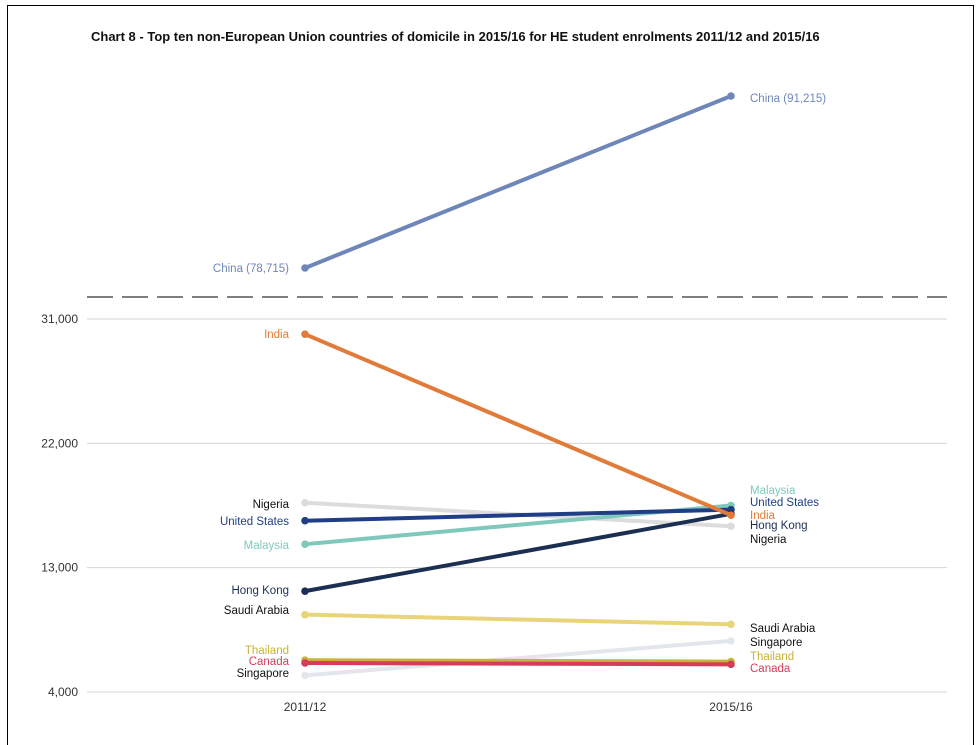 The width and height of the screenshot is (978, 745). What do you see at coordinates (773, 491) in the screenshot?
I see `series-label-right: Malaysia` at bounding box center [773, 491].